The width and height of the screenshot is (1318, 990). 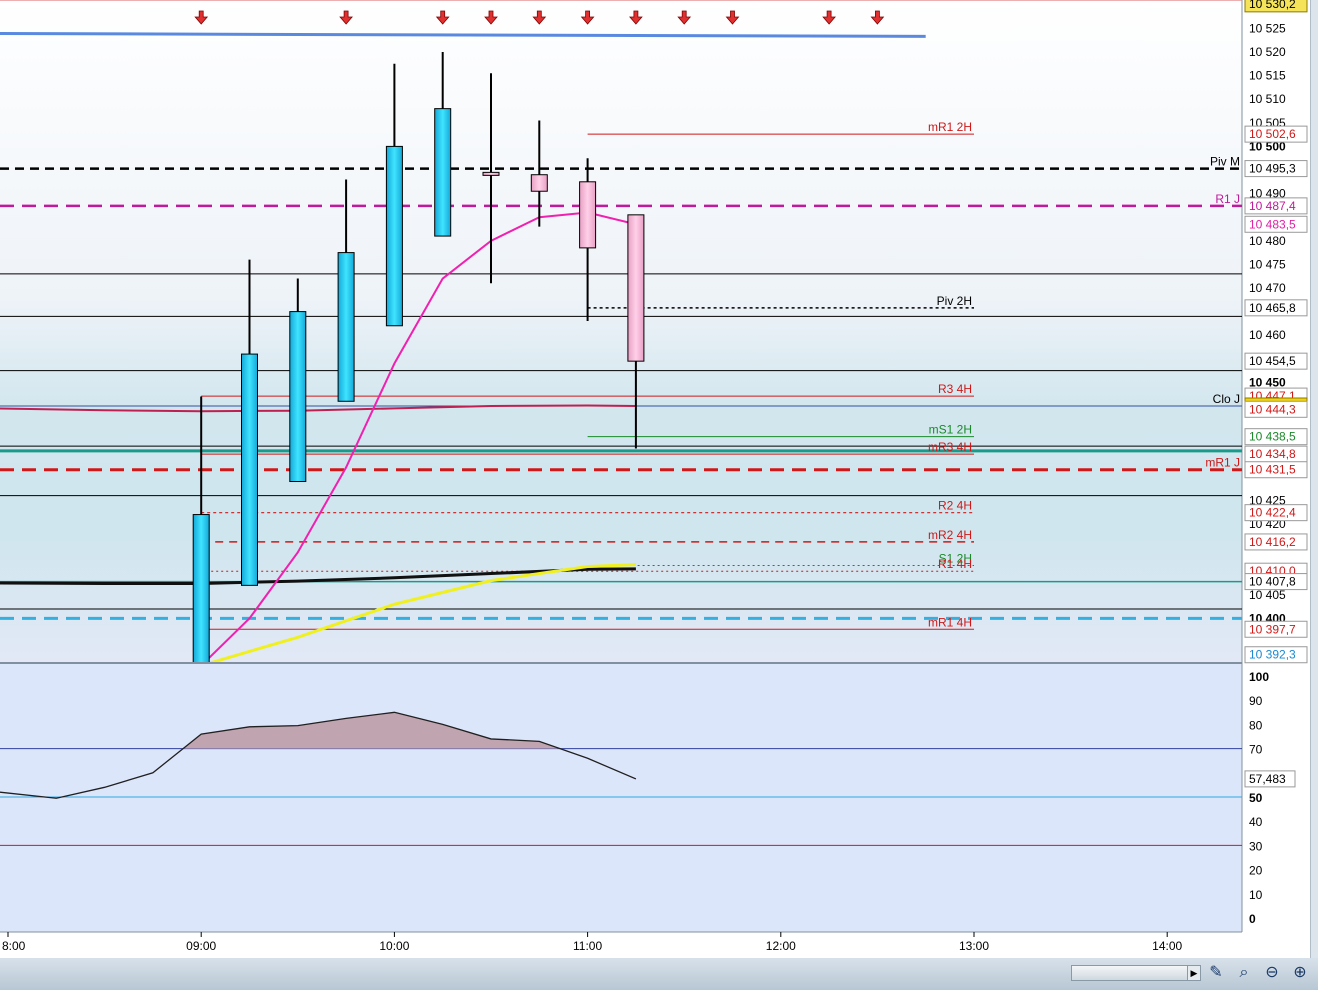 What do you see at coordinates (955, 506) in the screenshot?
I see `level-label: R2 4H` at bounding box center [955, 506].